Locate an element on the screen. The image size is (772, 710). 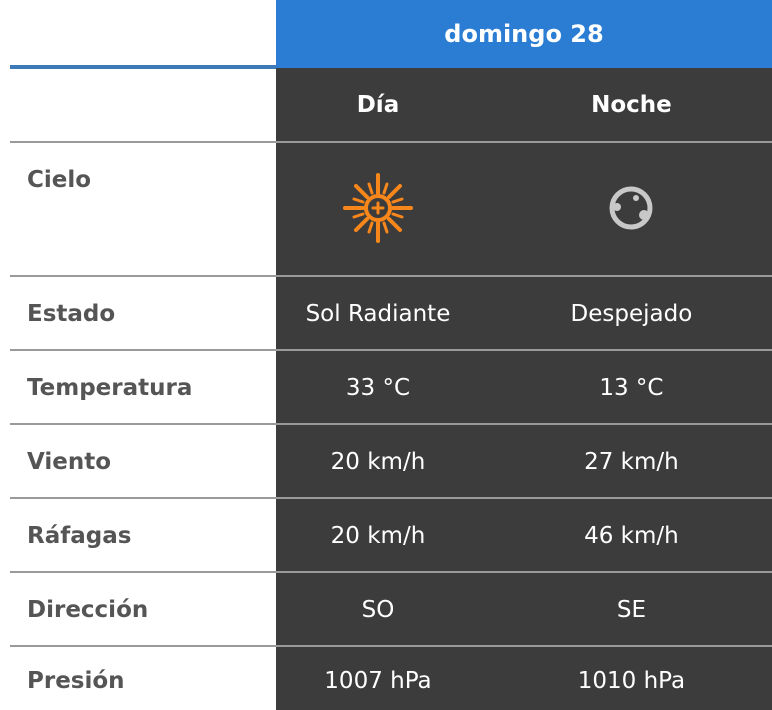
row-presion: Presión 1007 hPa 1010 hPa is located at coordinates (391, 677).